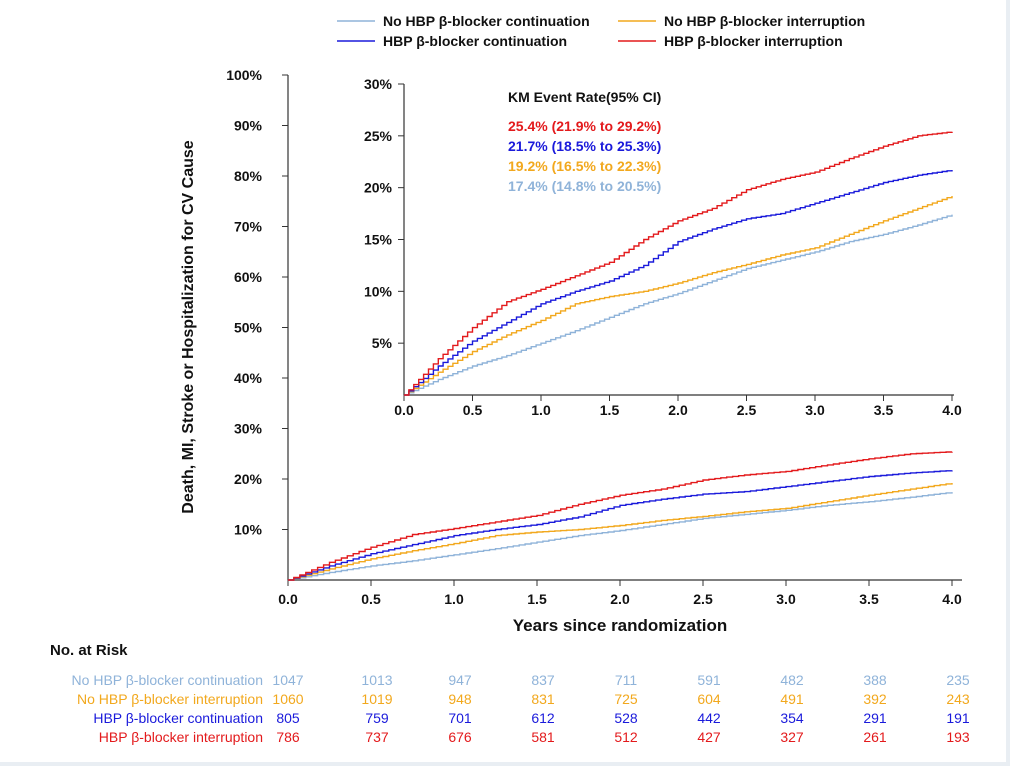 This screenshot has height=767, width=1010. What do you see at coordinates (620, 625) in the screenshot?
I see `main-x-axis-label: Years since randomization` at bounding box center [620, 625].